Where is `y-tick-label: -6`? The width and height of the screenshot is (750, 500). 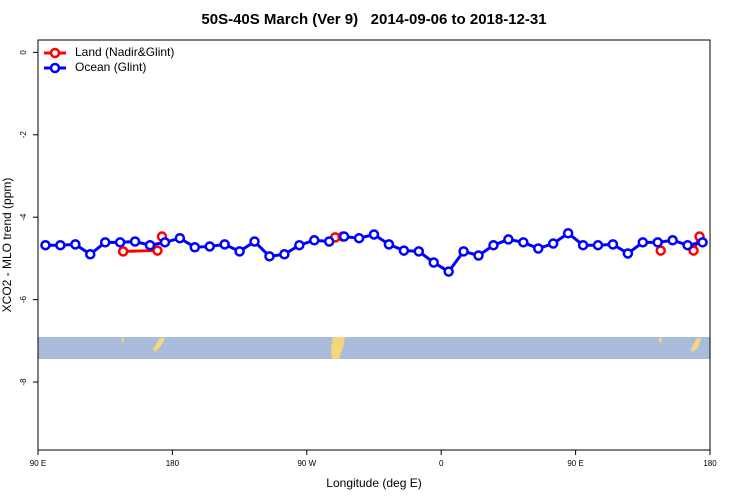
y-tick-label: -6 is located at coordinates (23, 299).